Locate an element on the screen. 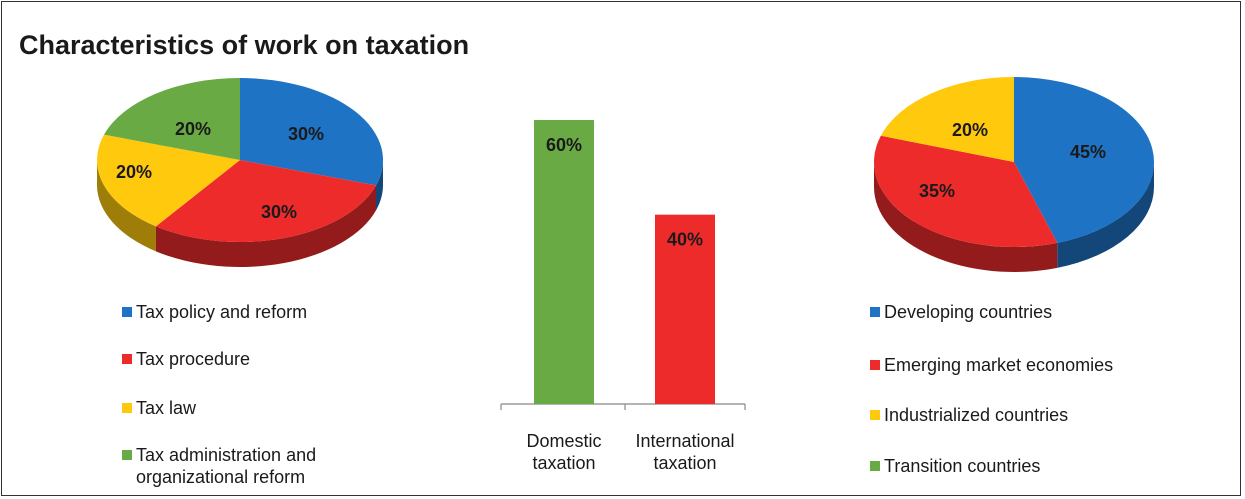  bar-international-taxation is located at coordinates (685, 309).